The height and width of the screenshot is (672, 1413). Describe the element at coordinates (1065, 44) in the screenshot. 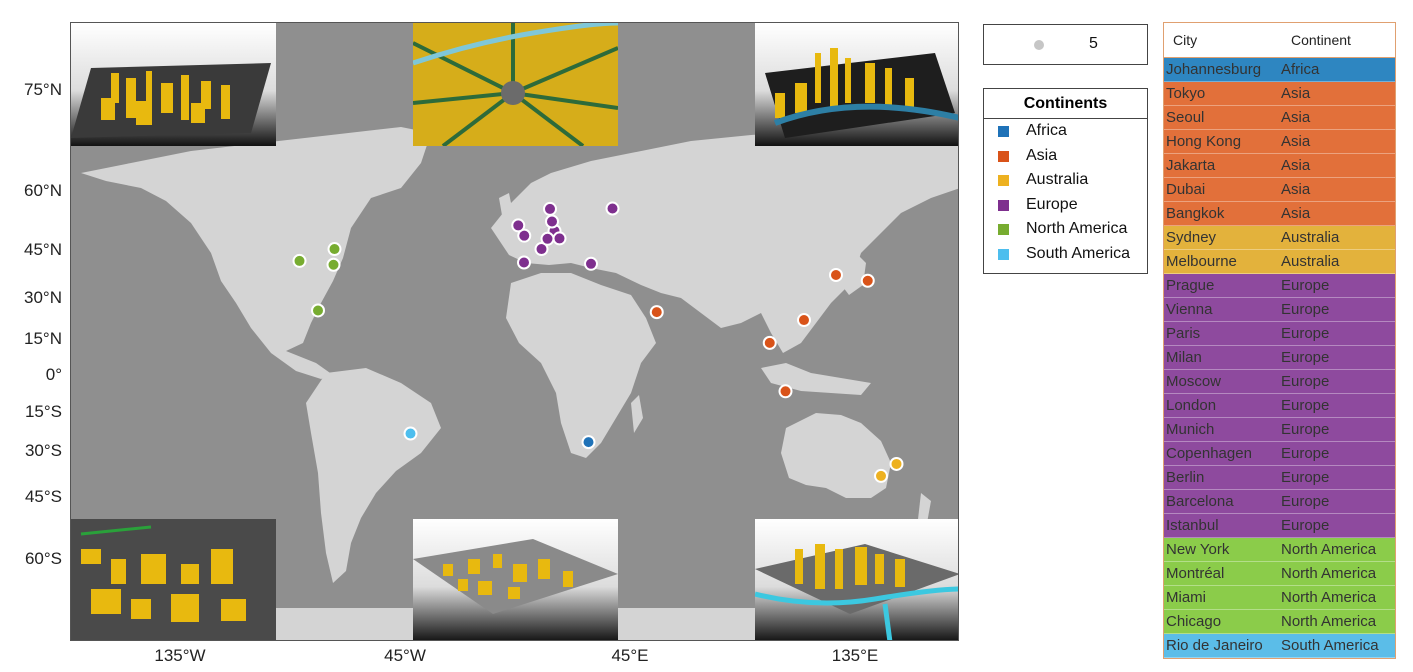

I see `marker-size-legend: 5` at that location.